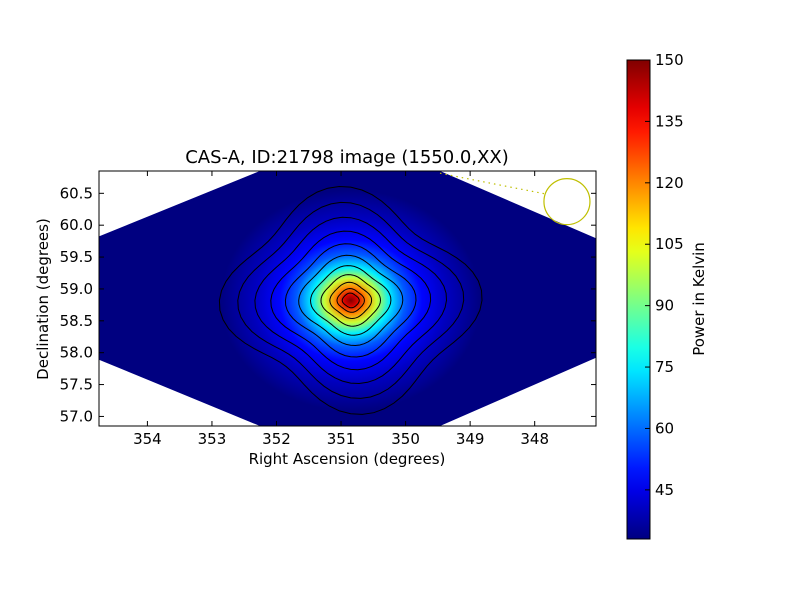  Describe the element at coordinates (347, 157) in the screenshot. I see `chart-title: CAS-A, ID:21798 image (1550.0,XX)` at that location.